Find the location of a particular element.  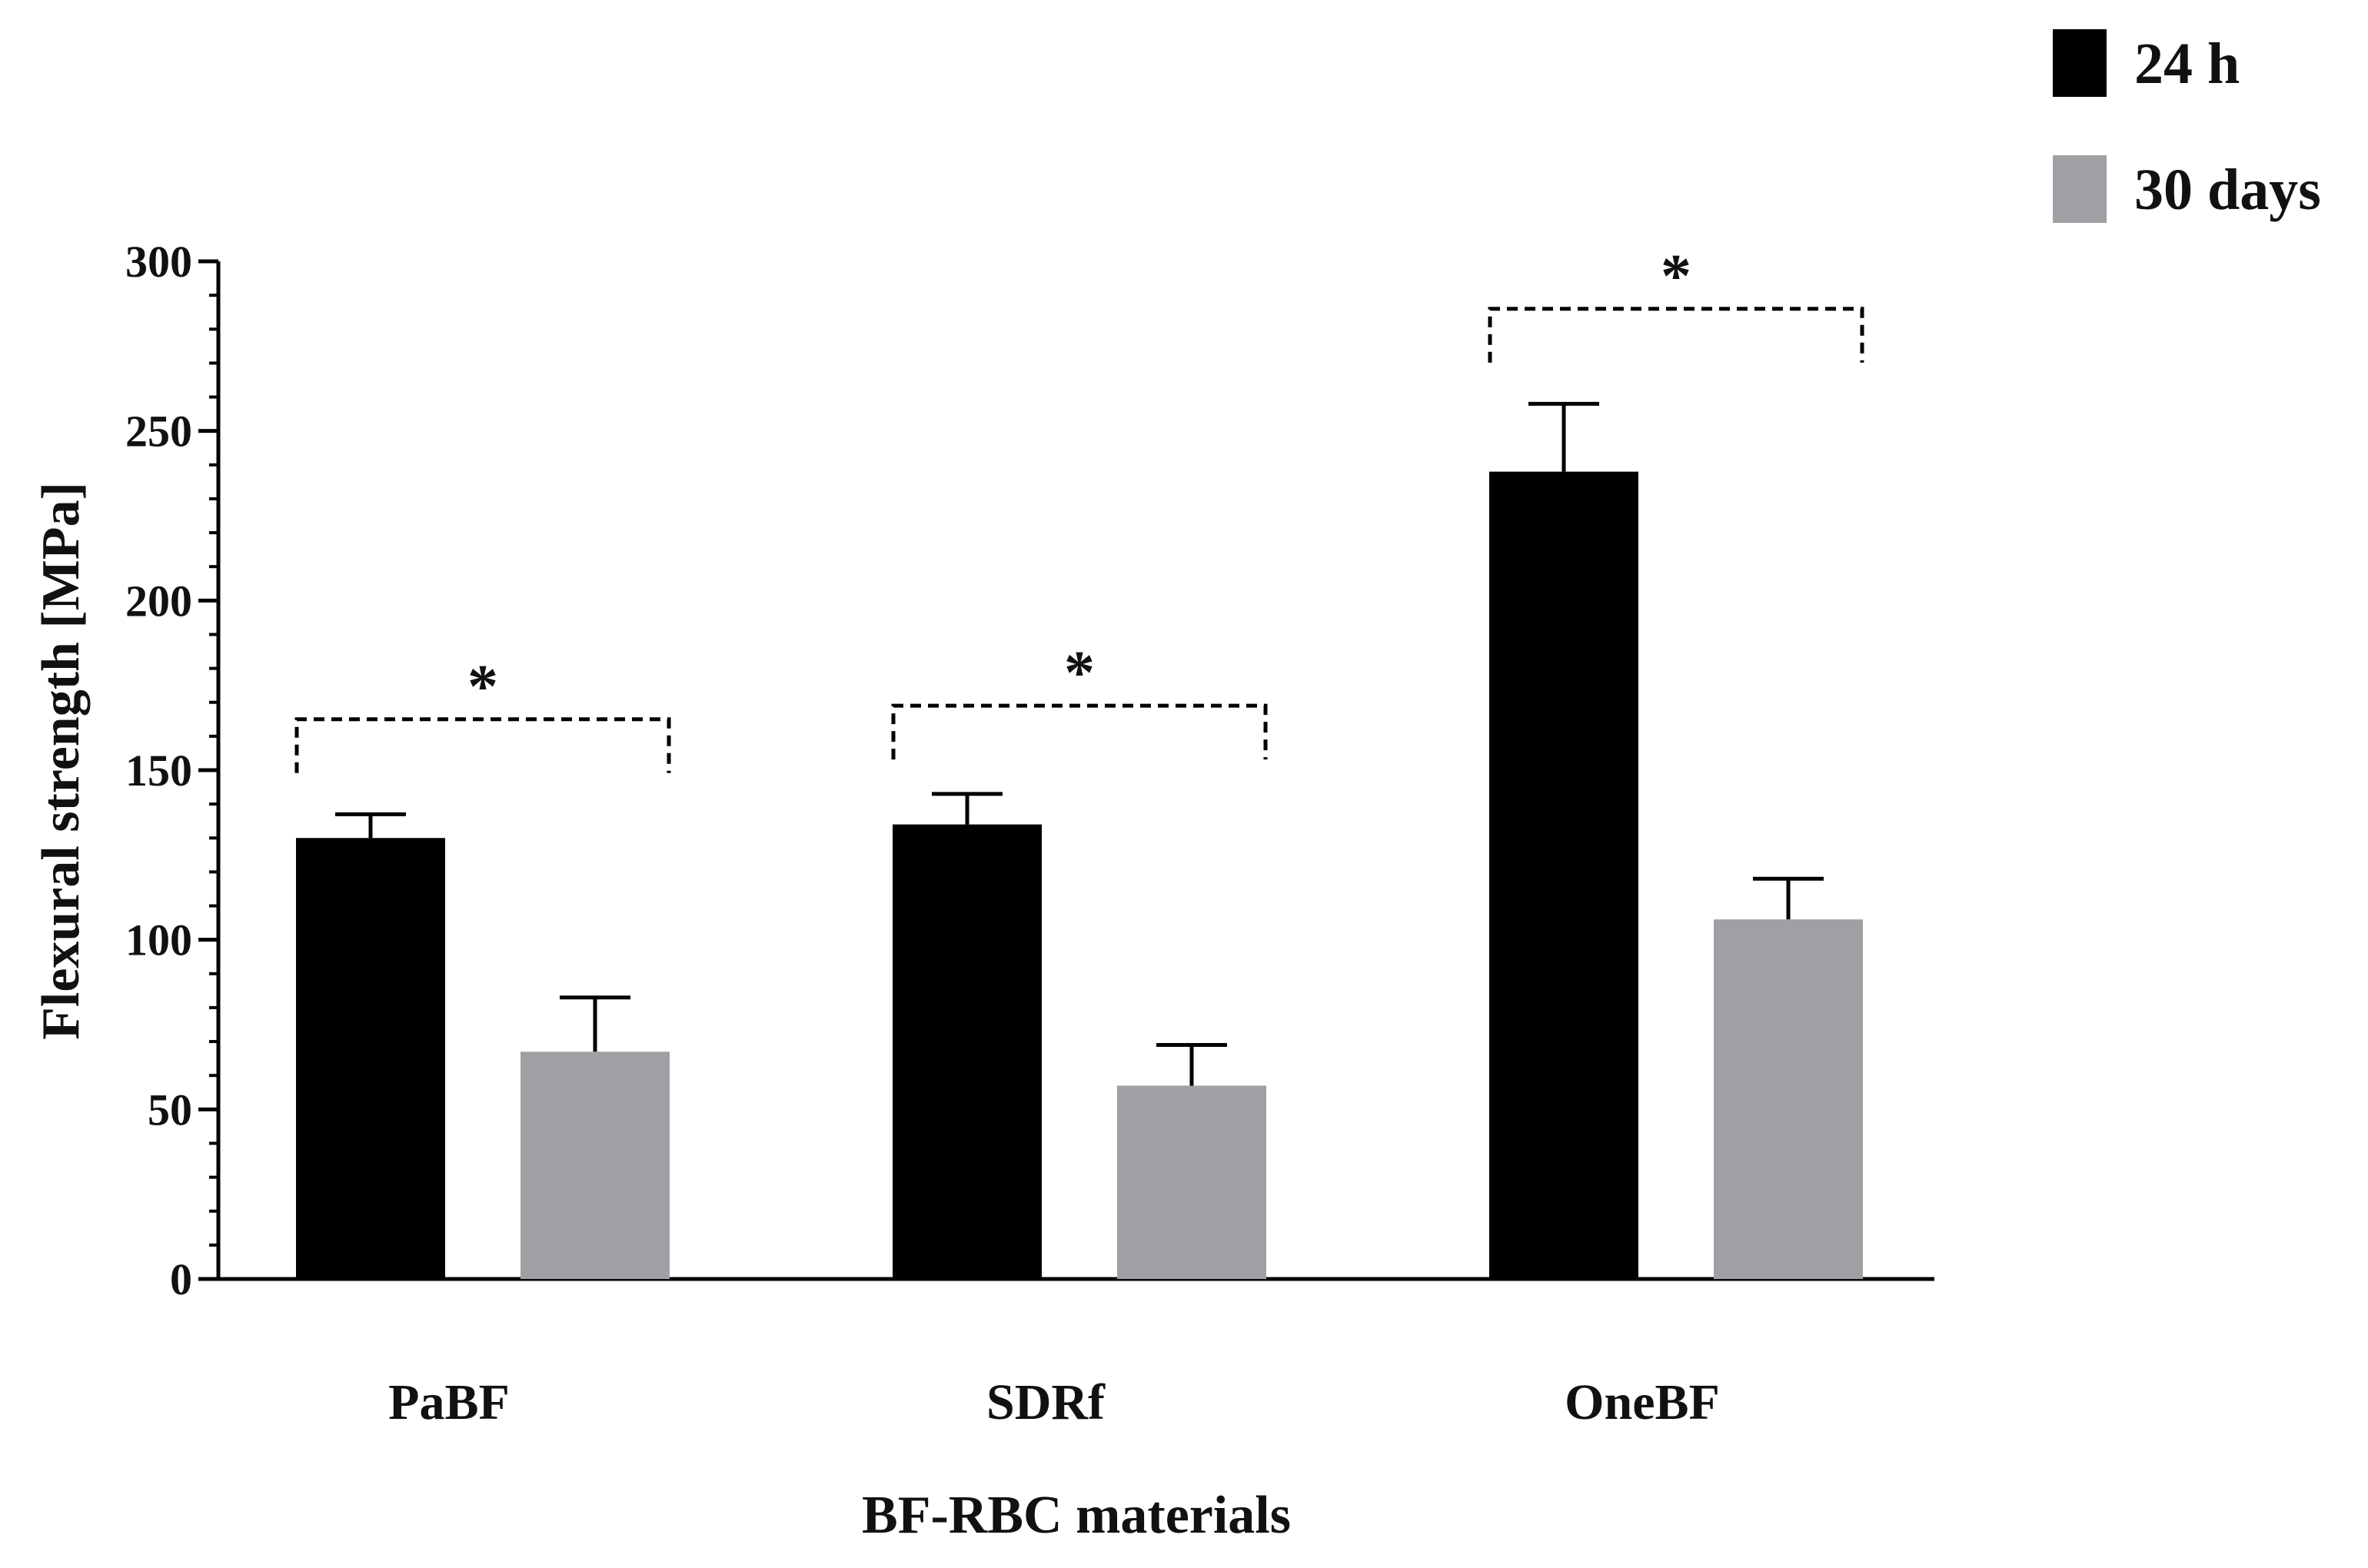

x-axis-title: BF-RBC materials is located at coordinates (1076, 1515).